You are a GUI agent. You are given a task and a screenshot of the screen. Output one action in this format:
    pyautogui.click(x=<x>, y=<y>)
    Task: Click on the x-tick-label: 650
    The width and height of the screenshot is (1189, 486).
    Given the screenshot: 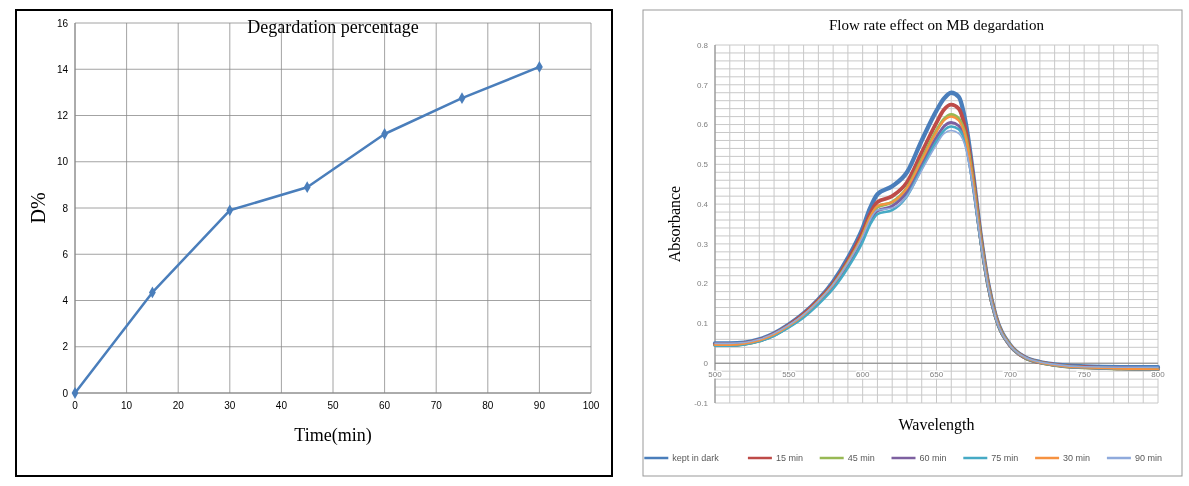 What is the action you would take?
    pyautogui.click(x=936, y=375)
    